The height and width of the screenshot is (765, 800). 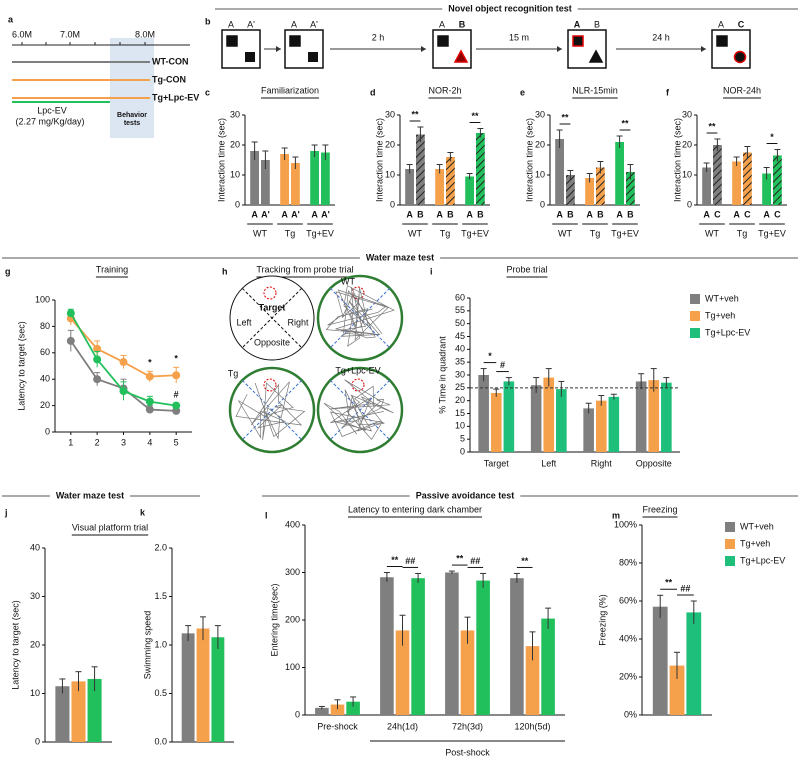 I want to click on y-tick-label: 15, so click(x=460, y=413).